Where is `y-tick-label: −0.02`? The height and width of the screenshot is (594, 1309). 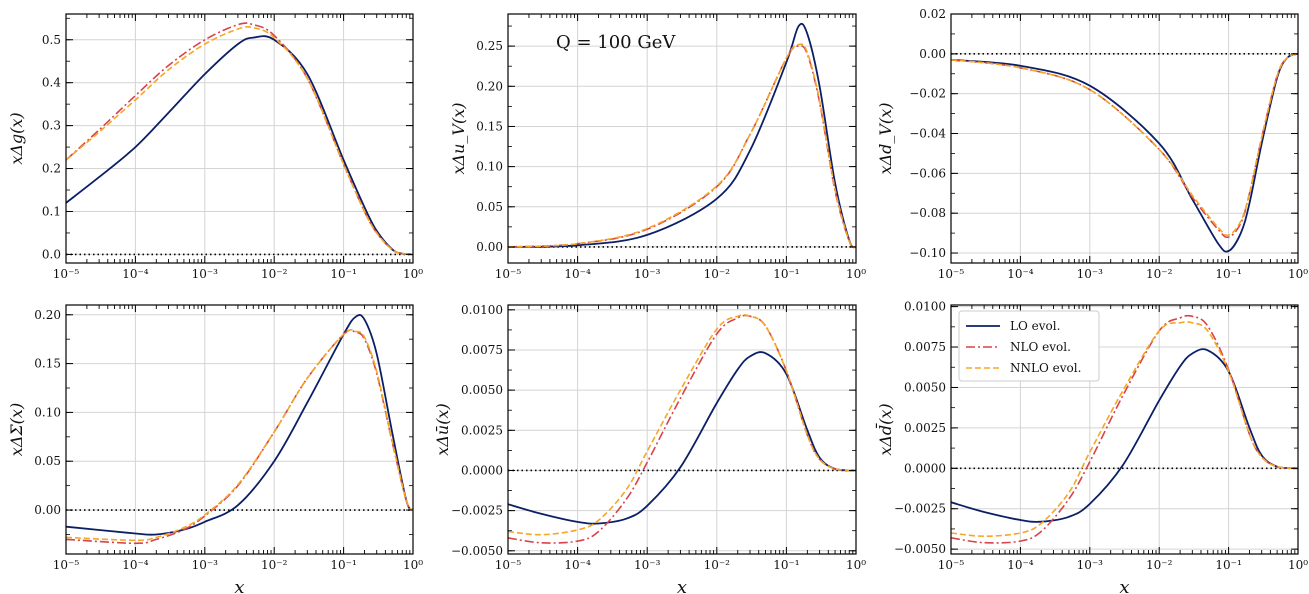
y-tick-label: −0.02 is located at coordinates (927, 94).